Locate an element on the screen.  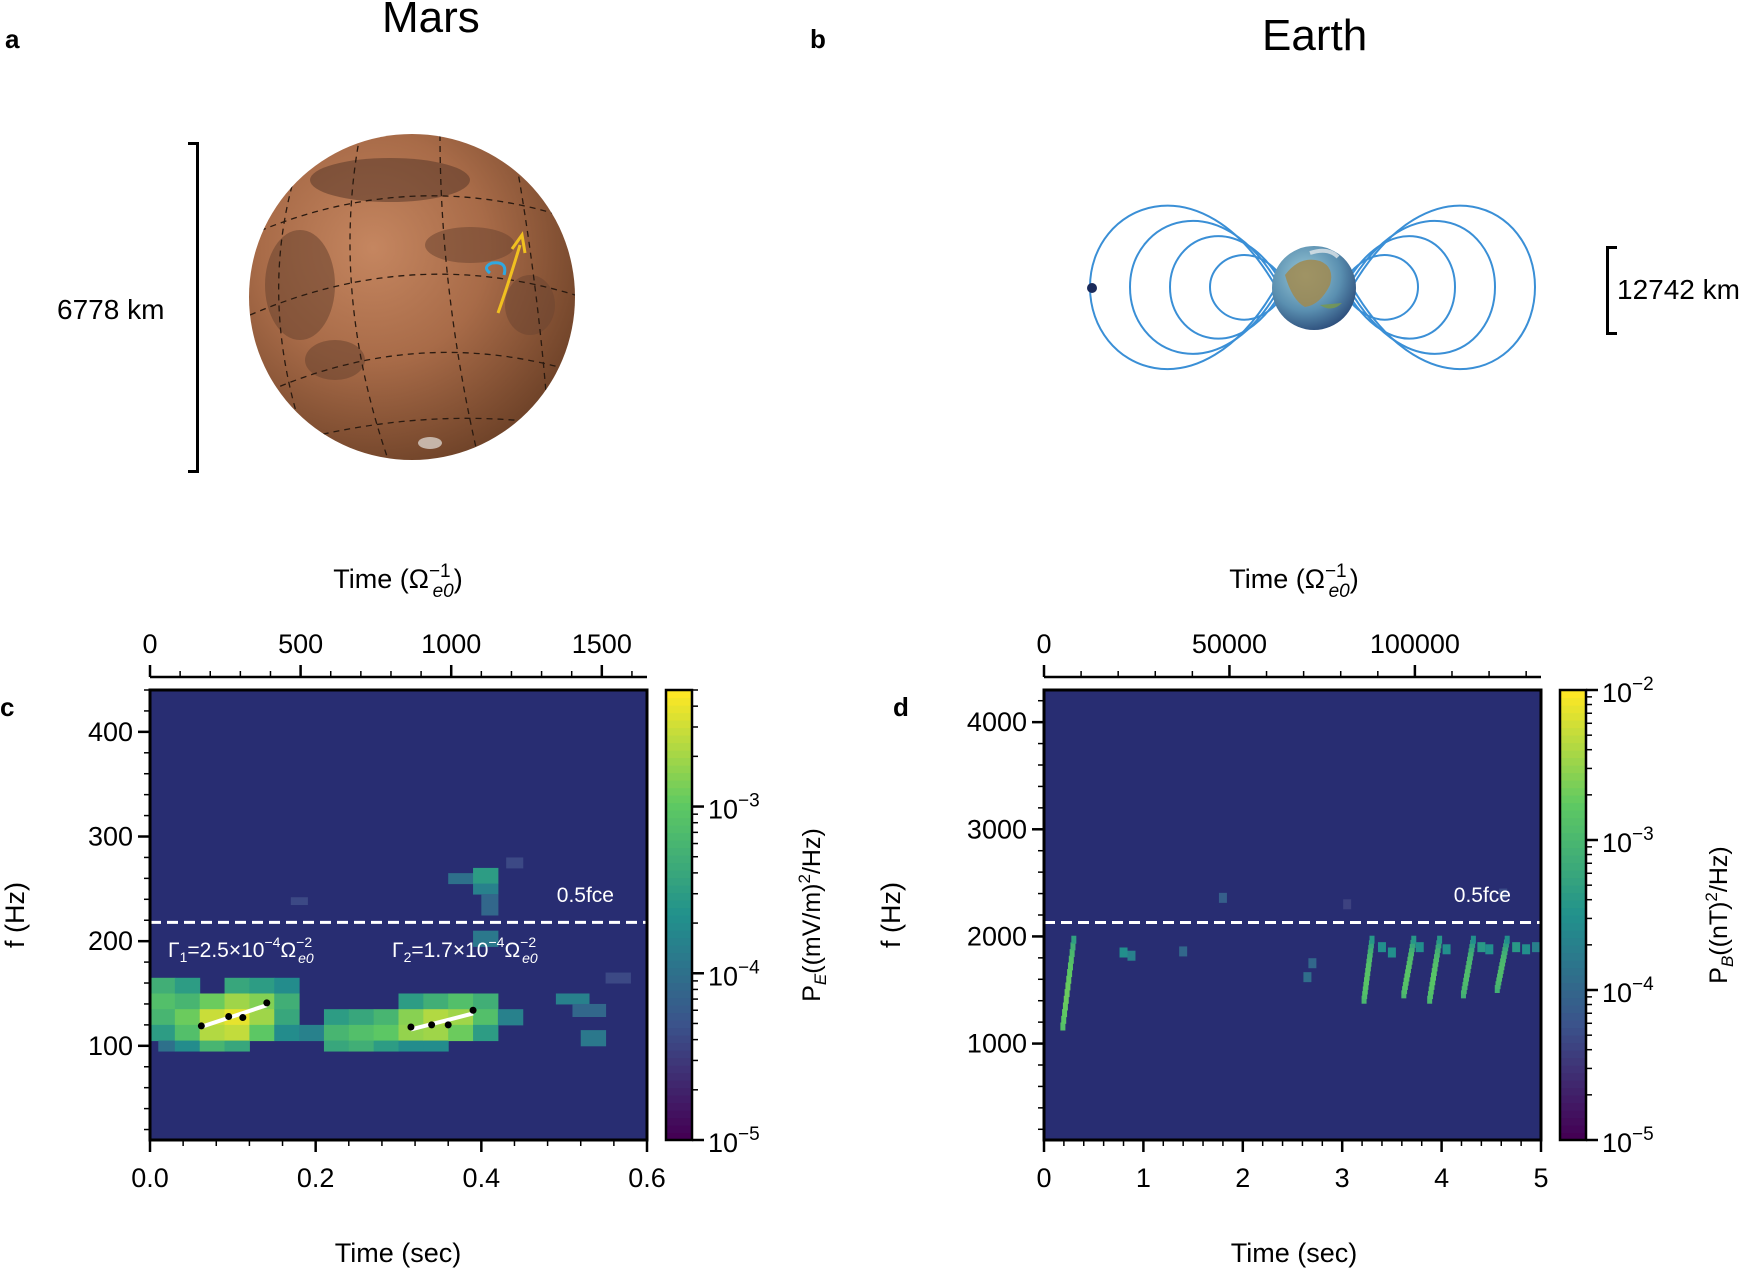
y-tick-label: 2000 is located at coordinates (997, 936).